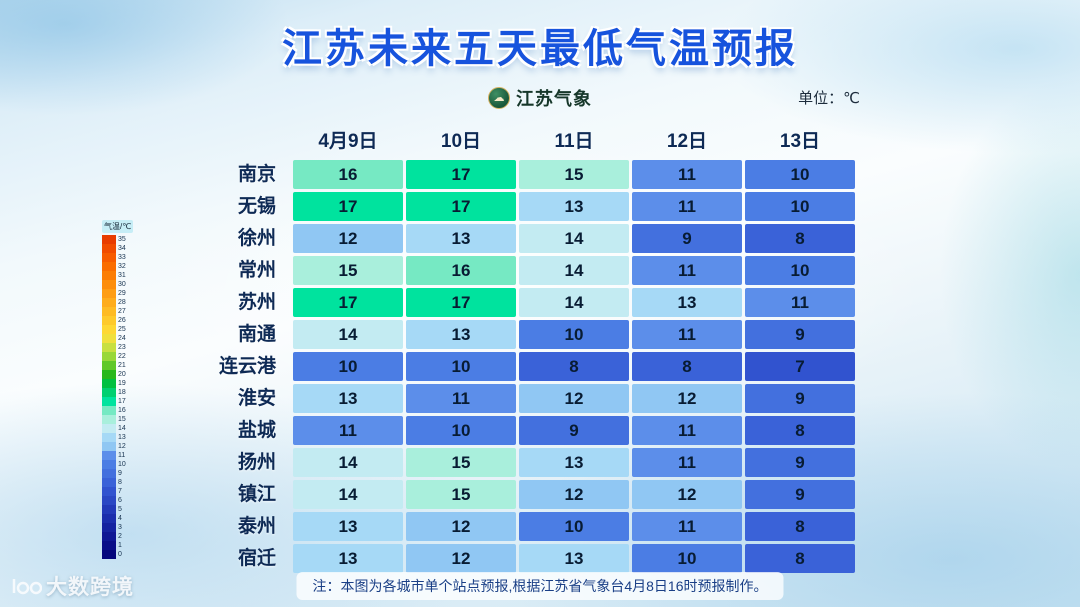 The height and width of the screenshot is (607, 1080). I want to click on row-header-city: 苏州, so click(256, 302).